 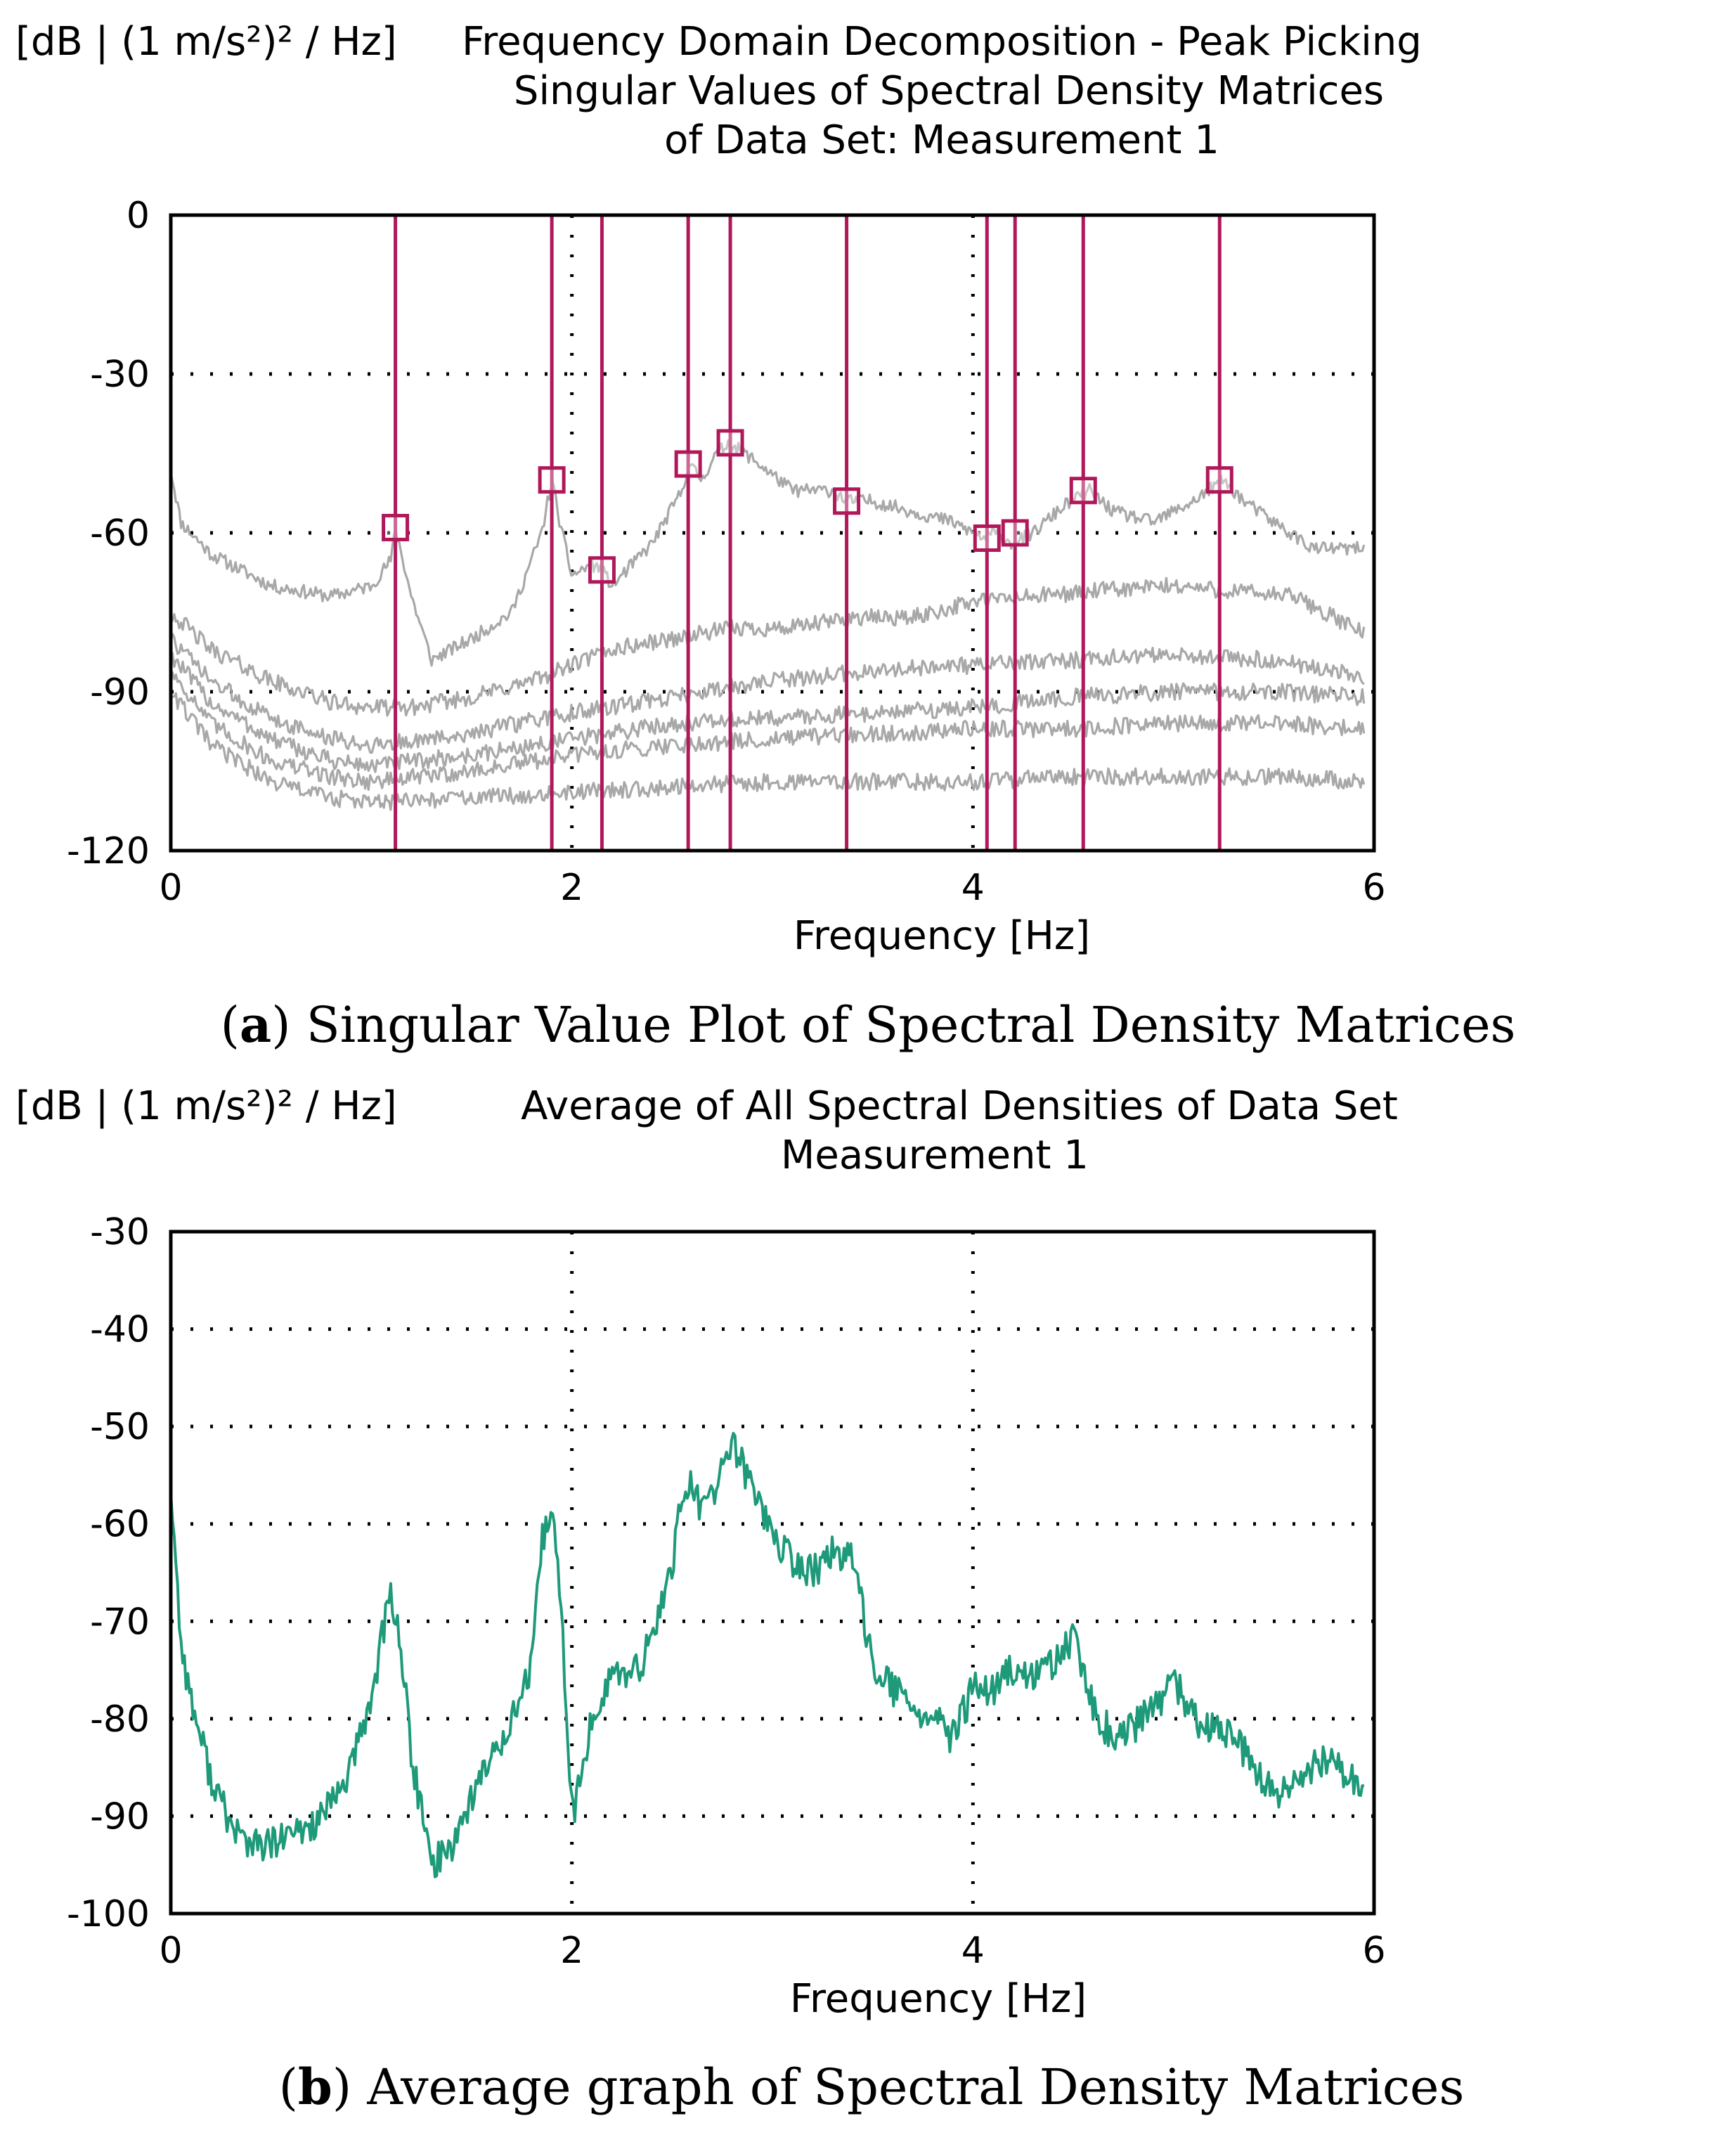 I want to click on y-tick-label: -70, so click(x=120, y=1622).